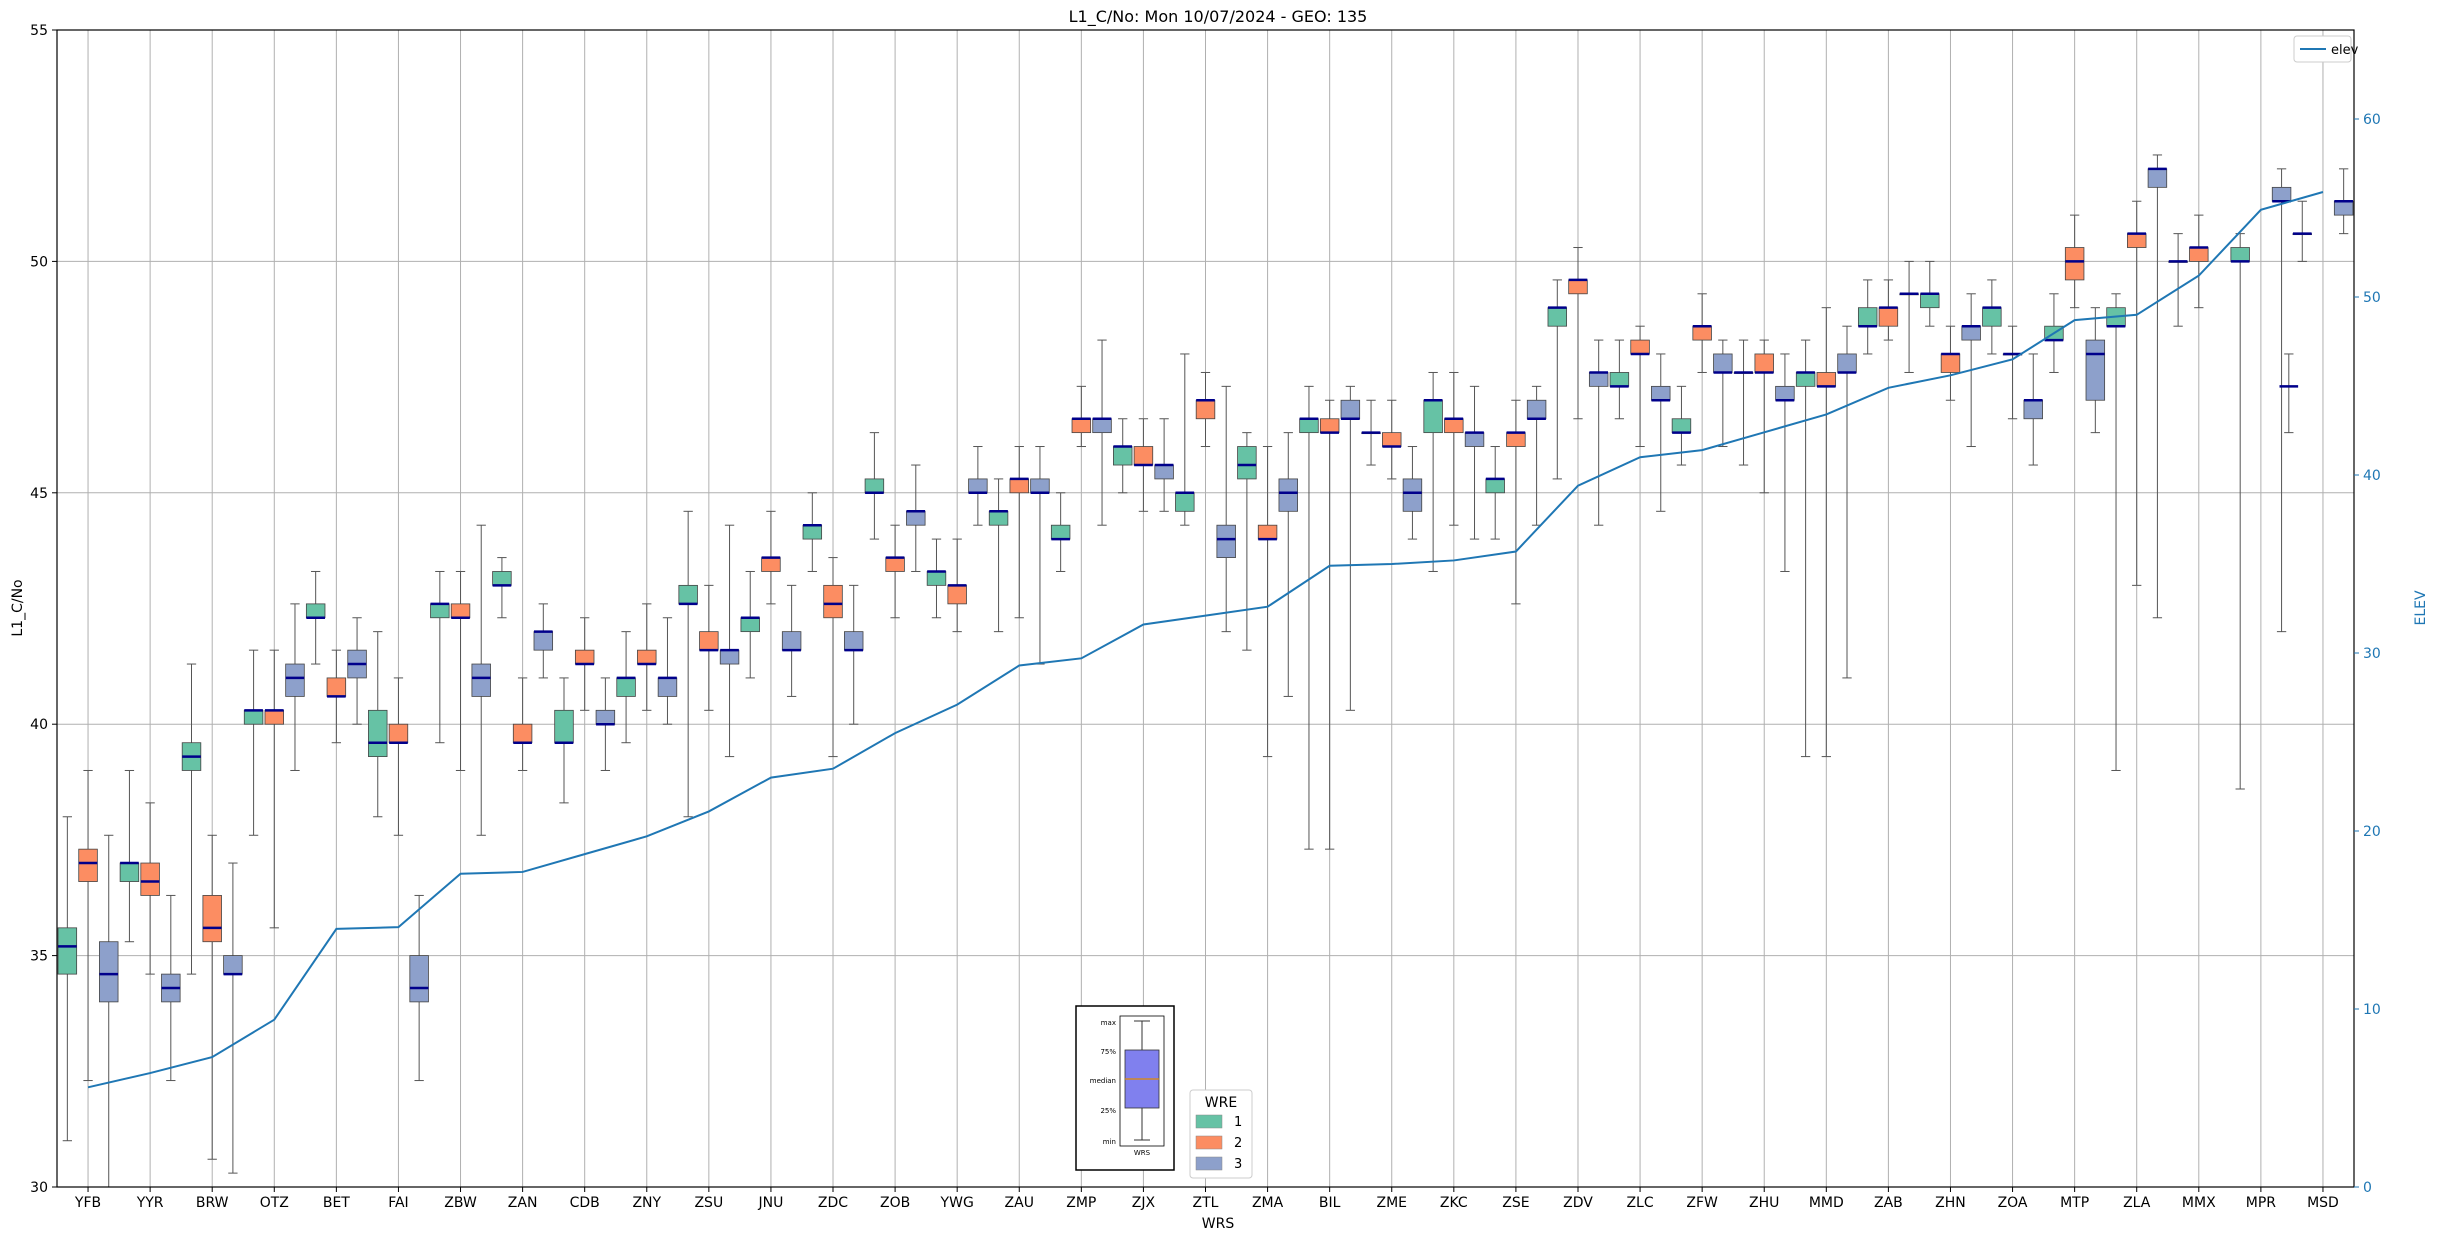 The image size is (2439, 1238). What do you see at coordinates (1142, 1153) in the screenshot?
I see `inset-xlabel: WRS` at bounding box center [1142, 1153].